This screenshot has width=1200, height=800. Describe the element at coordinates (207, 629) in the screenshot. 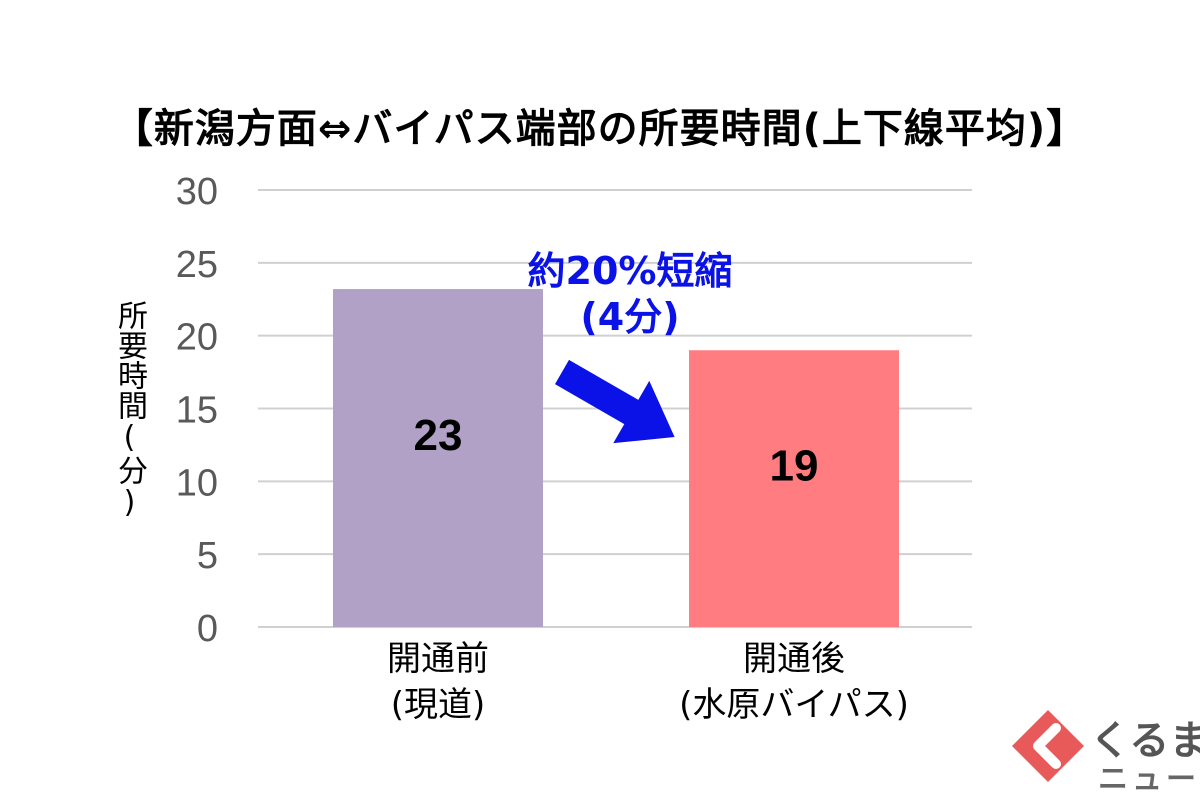

I see `y-tick-label: 0` at that location.